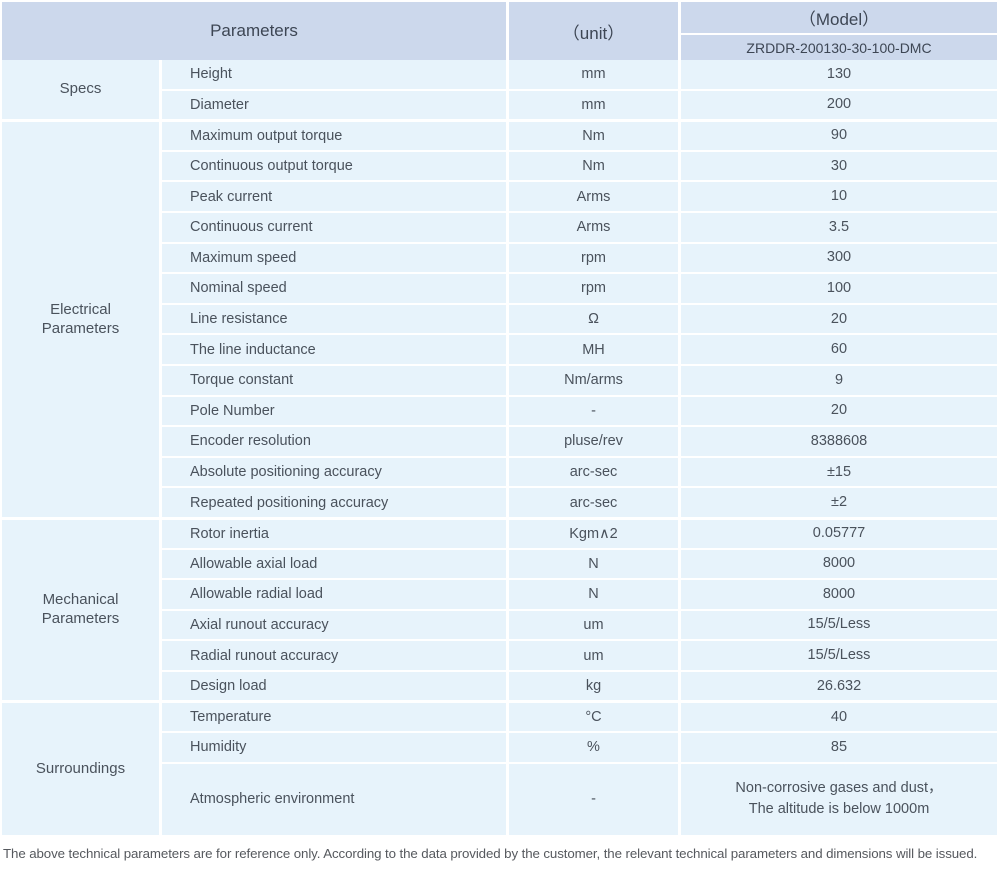 This screenshot has width=999, height=882. Describe the element at coordinates (335, 259) in the screenshot. I see `param-cell: Maximum speed` at that location.